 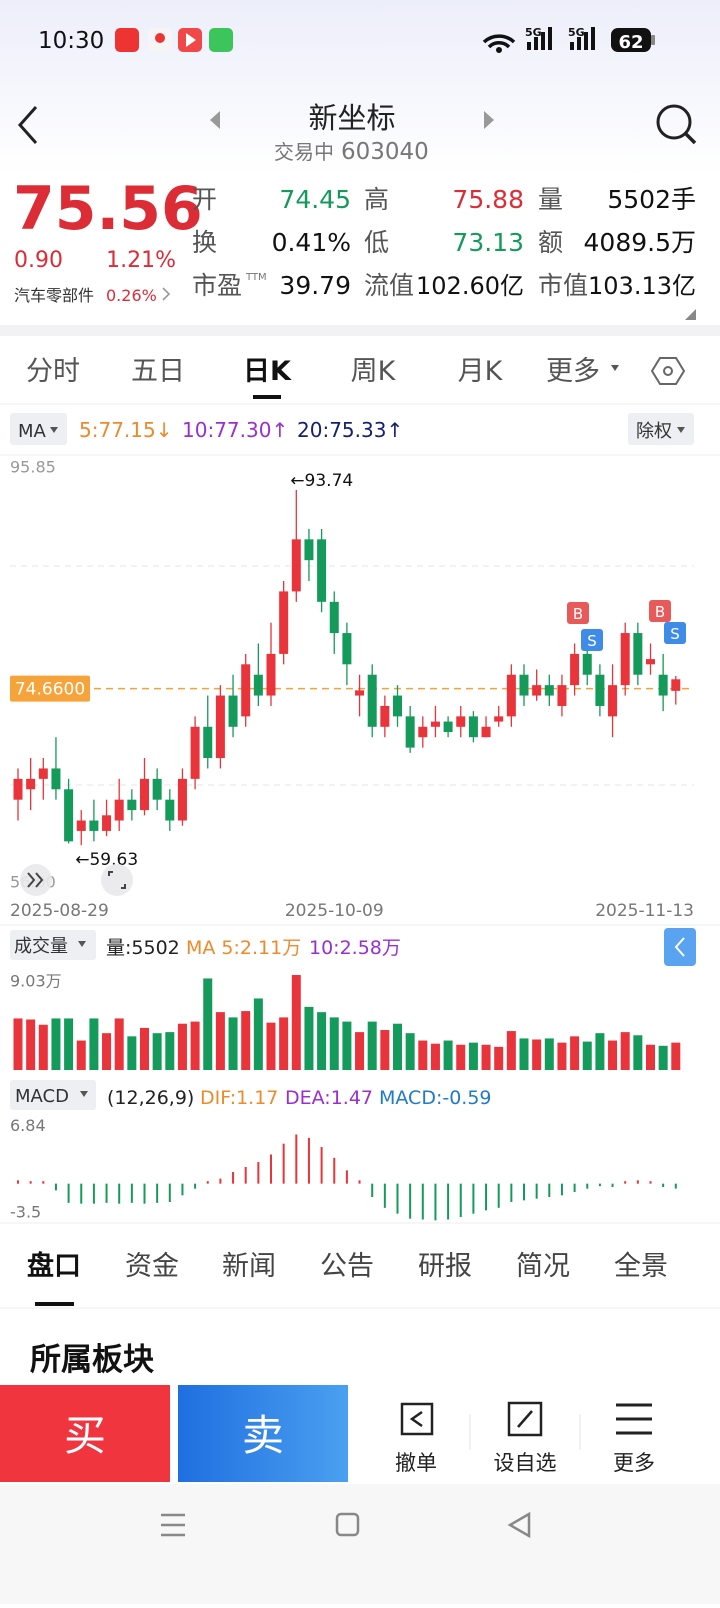 I want to click on nav-back, so click(x=519, y=1525).